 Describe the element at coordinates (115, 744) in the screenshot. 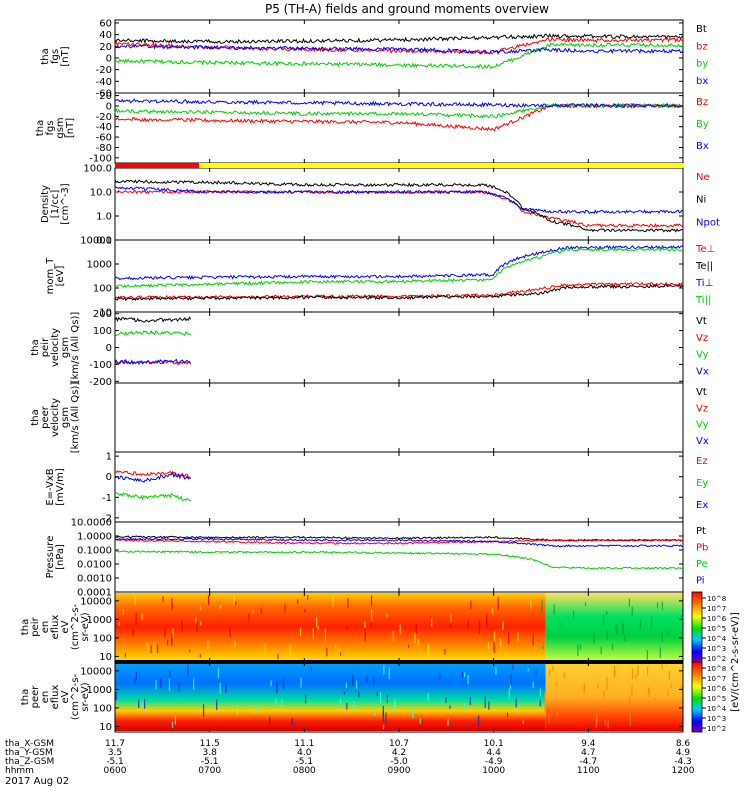

I see `orbit-value: 11.7` at that location.